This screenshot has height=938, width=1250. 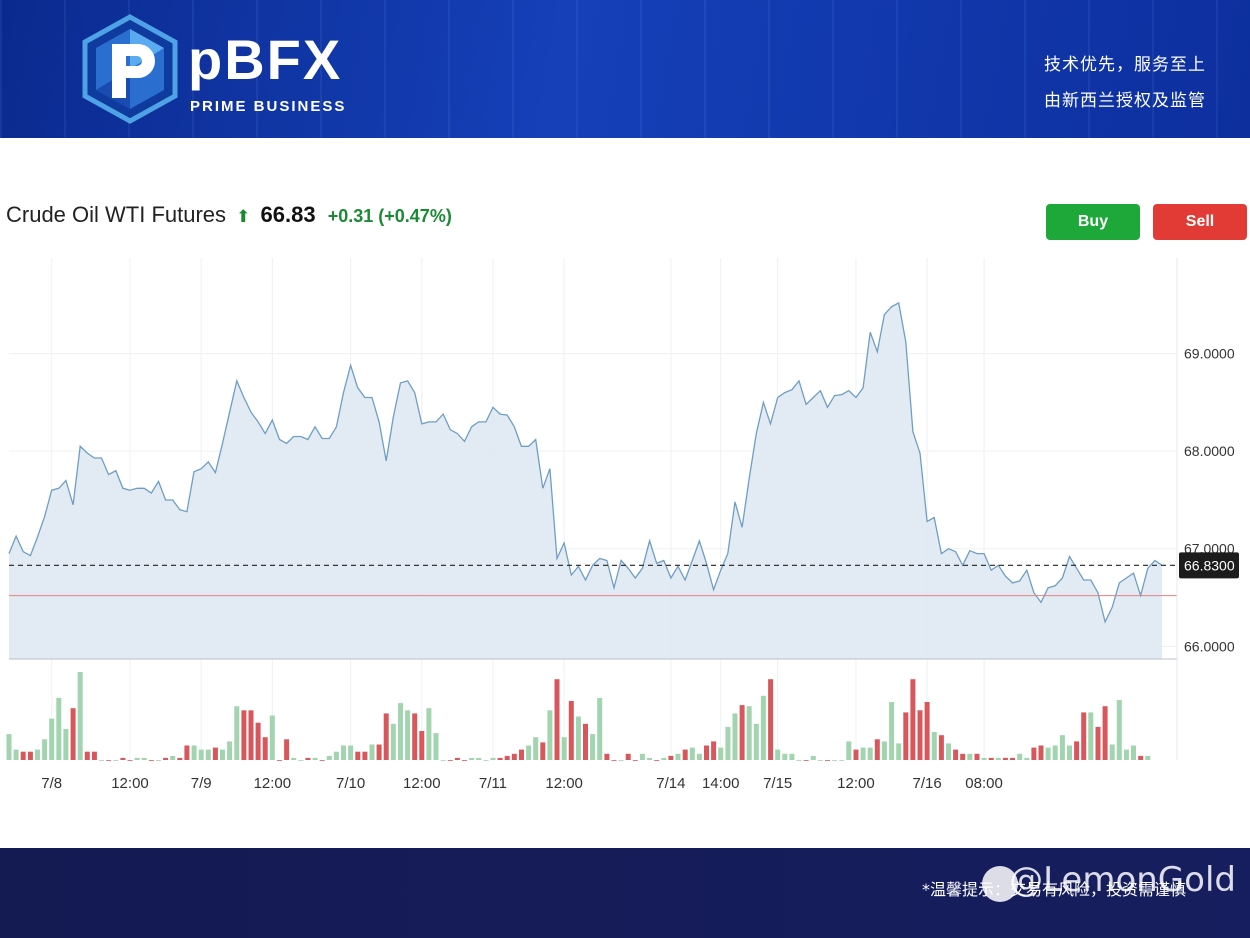 I want to click on last-price-tag-label: 66.8300, so click(x=1209, y=565).